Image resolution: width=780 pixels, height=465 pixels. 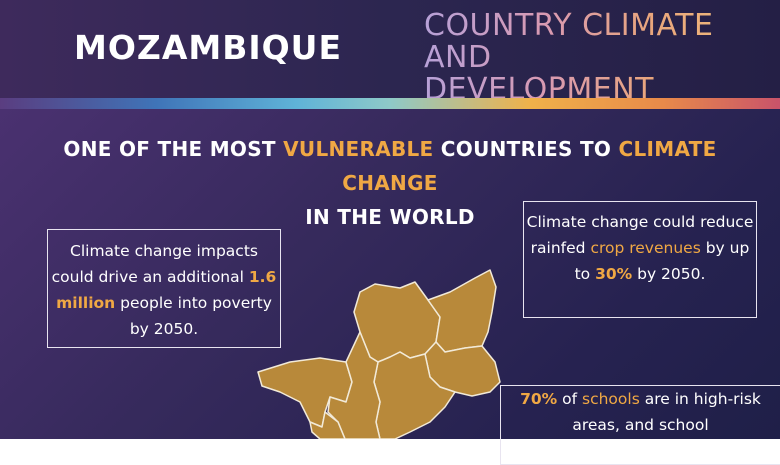 I want to click on fact-crops-text3: by 2050., so click(x=669, y=274).